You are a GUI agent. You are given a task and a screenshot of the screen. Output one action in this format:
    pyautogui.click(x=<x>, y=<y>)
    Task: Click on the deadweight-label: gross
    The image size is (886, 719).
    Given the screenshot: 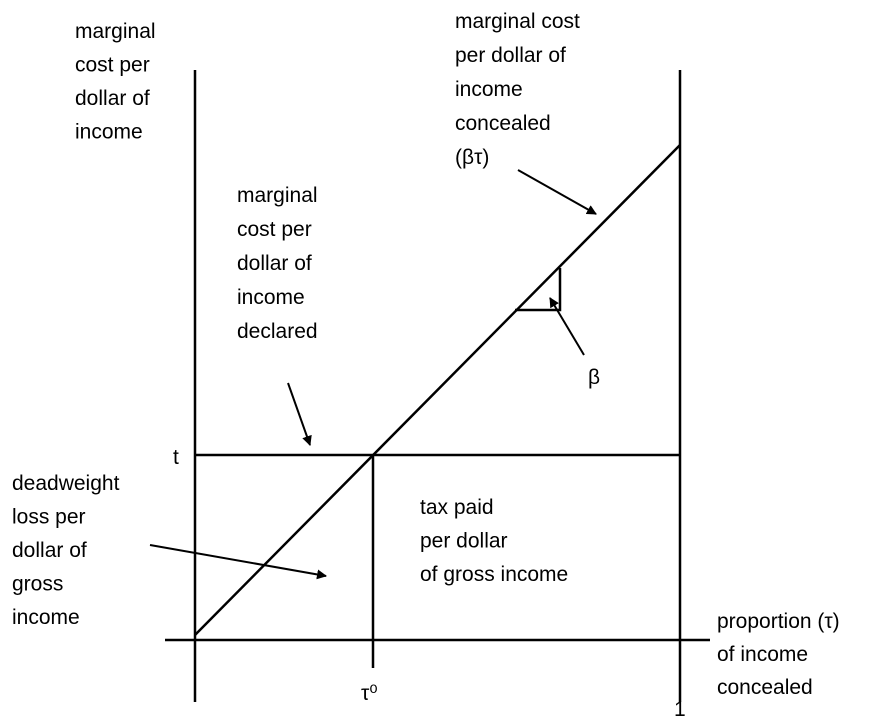 What is the action you would take?
    pyautogui.click(x=37, y=584)
    